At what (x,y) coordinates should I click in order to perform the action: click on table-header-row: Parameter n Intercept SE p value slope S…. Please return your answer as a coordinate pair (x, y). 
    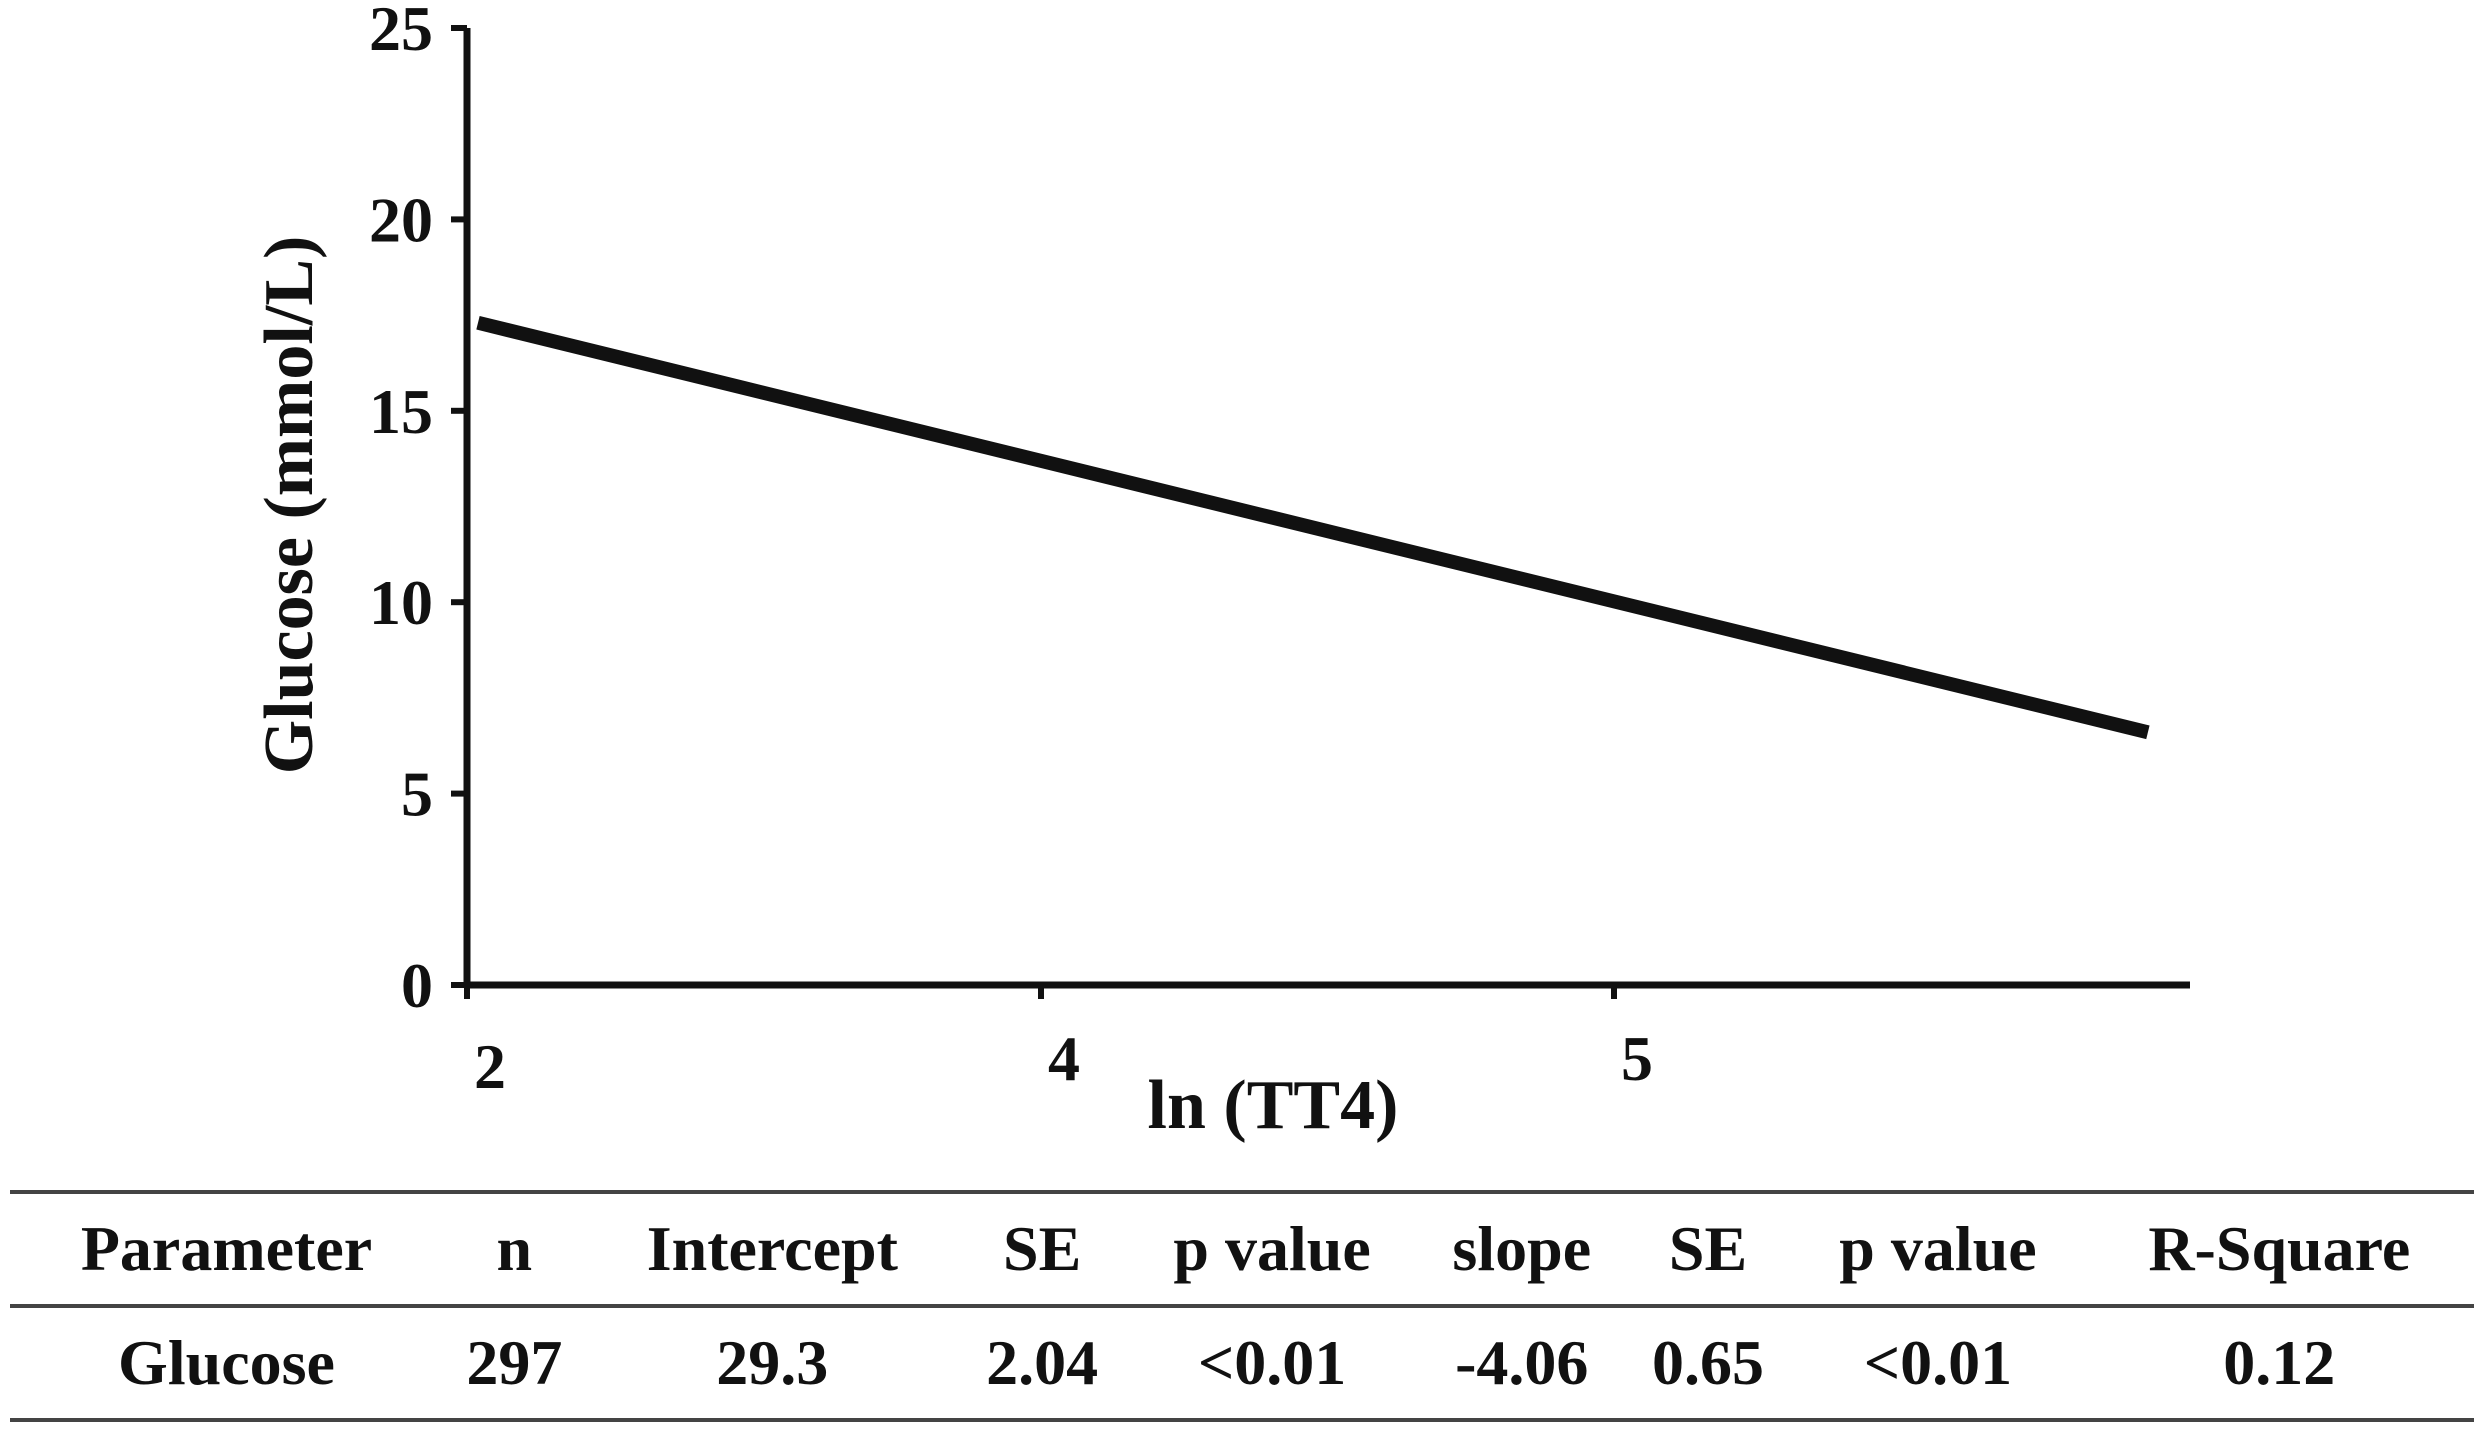
    Looking at the image, I should click on (1242, 1249).